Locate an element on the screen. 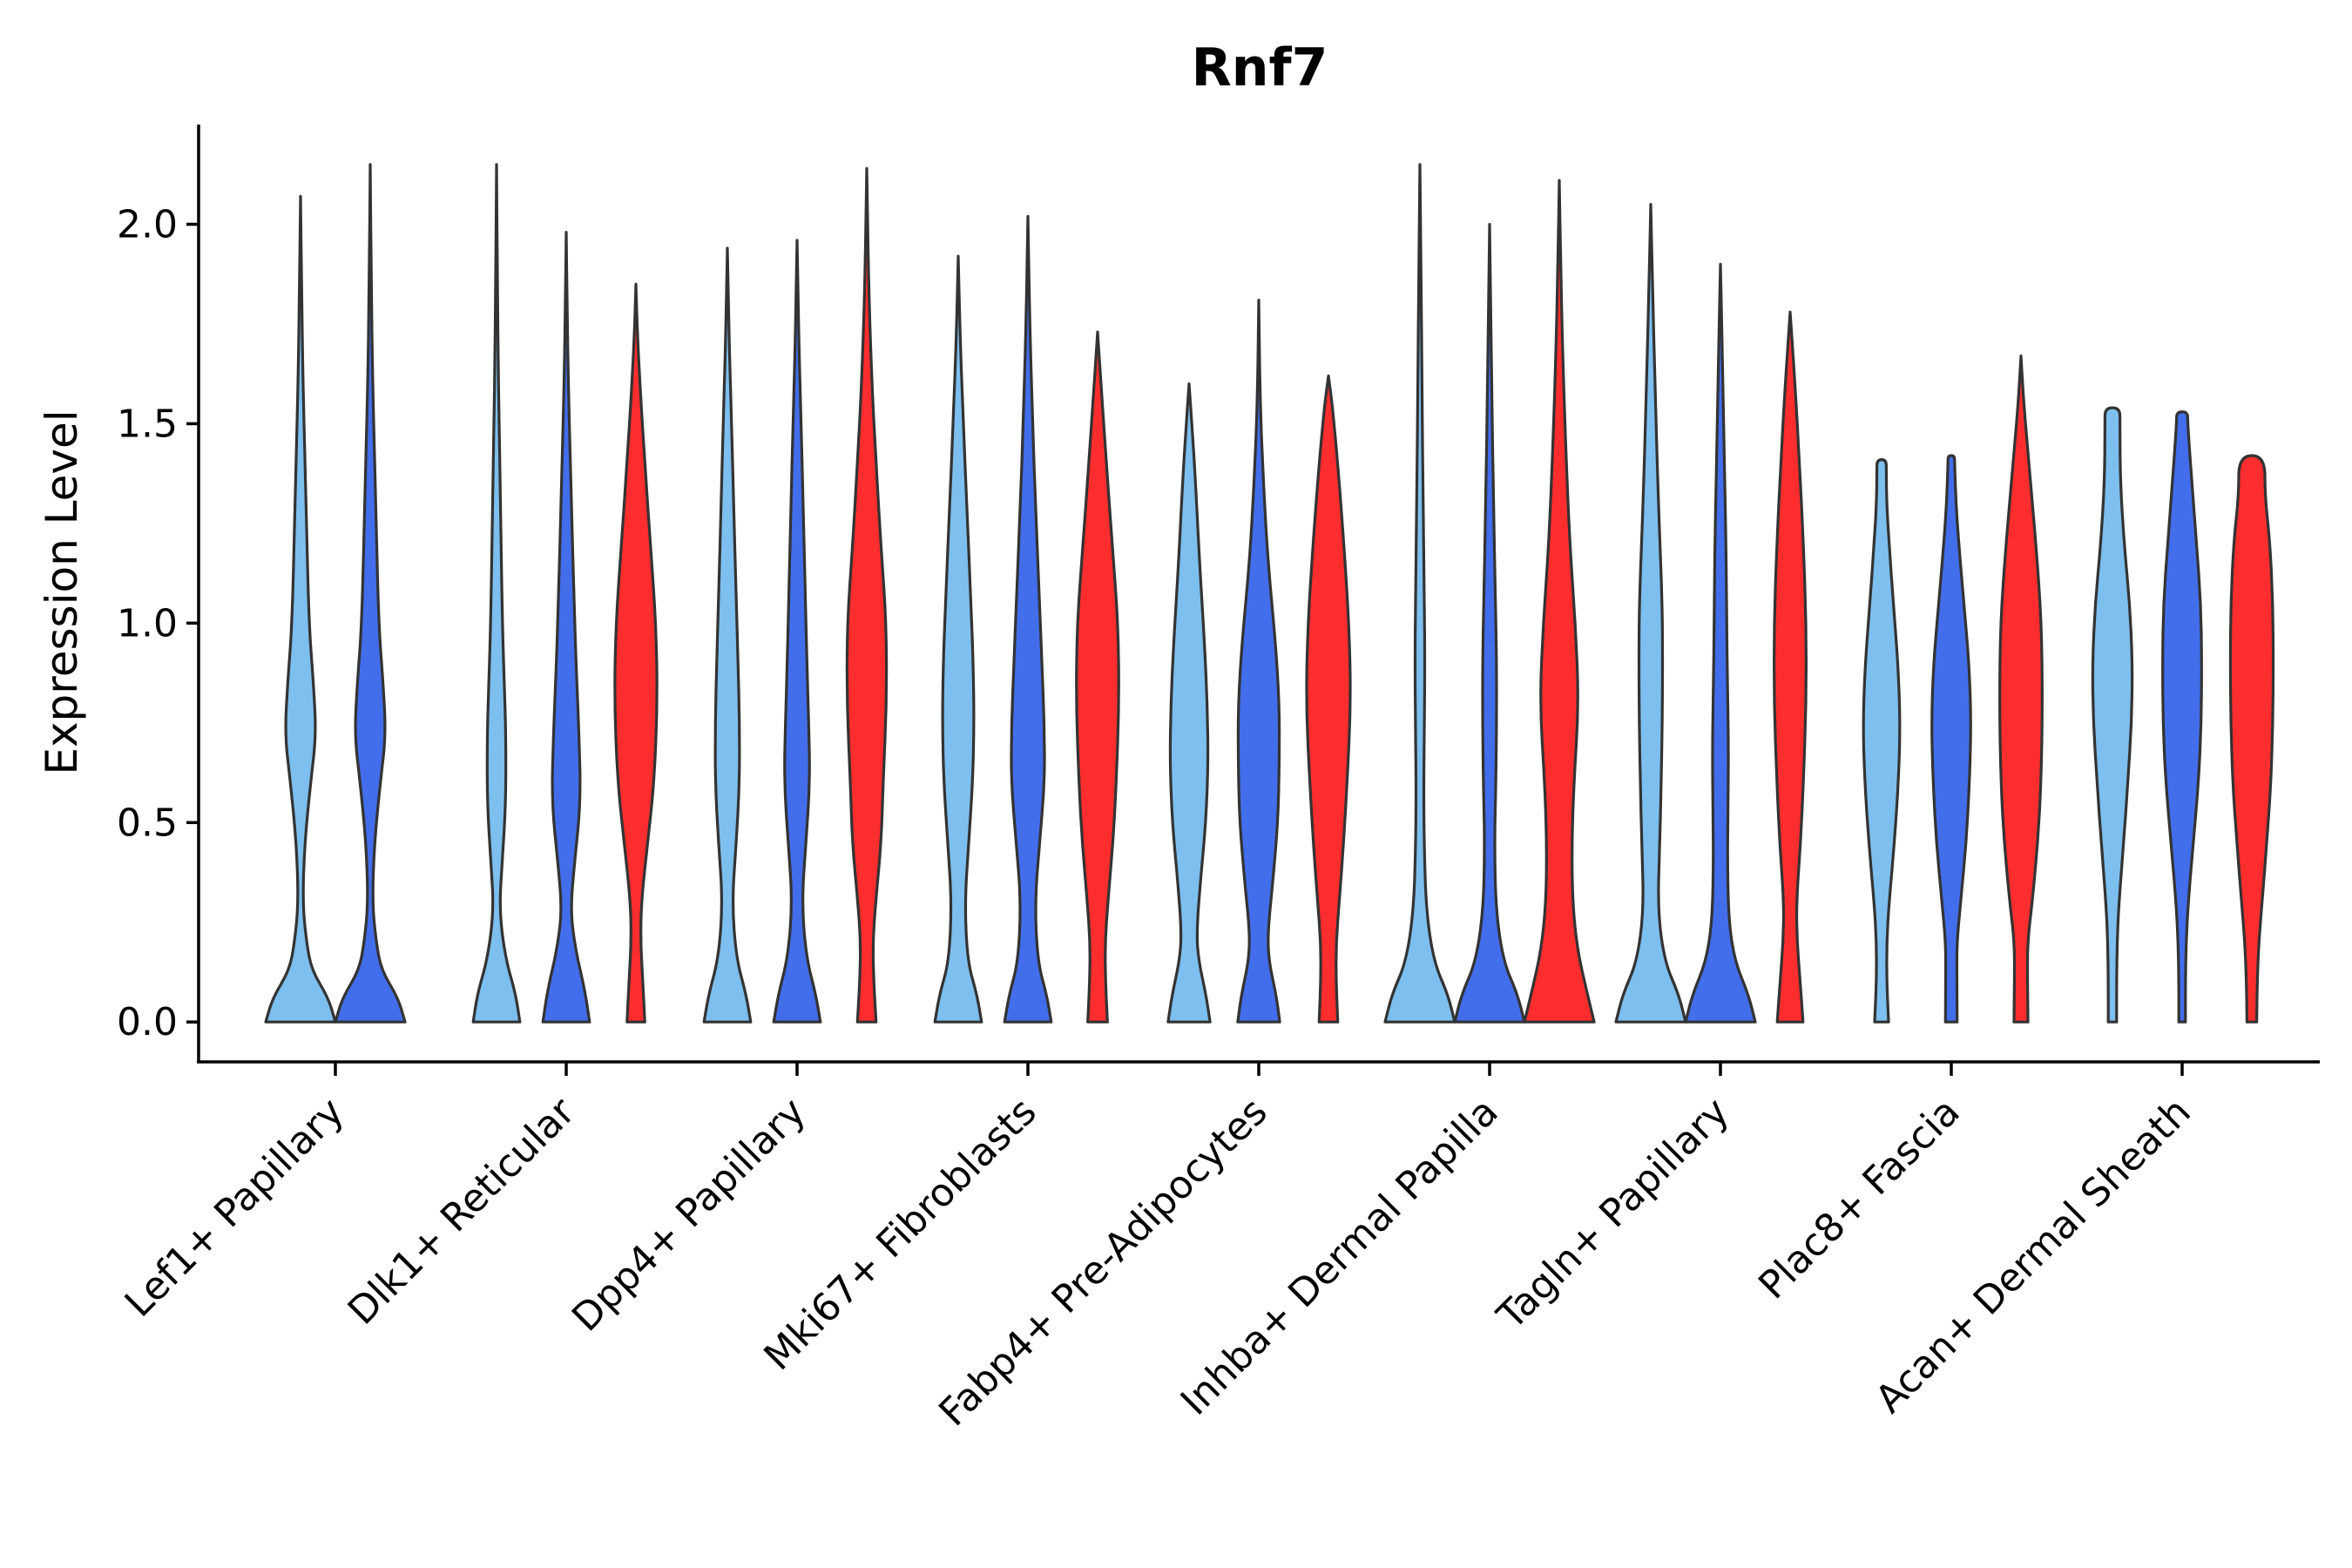 Image resolution: width=2352 pixels, height=1568 pixels. x-tick-label: Plac8+ Fascia is located at coordinates (1859, 1199).